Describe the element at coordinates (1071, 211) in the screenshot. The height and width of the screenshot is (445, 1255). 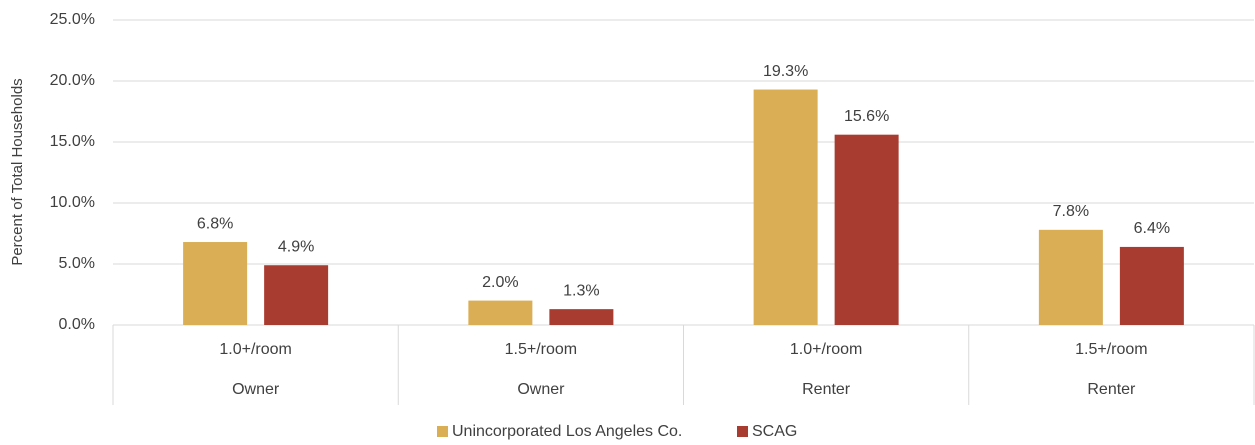
I see `data-label: 7.8%` at that location.